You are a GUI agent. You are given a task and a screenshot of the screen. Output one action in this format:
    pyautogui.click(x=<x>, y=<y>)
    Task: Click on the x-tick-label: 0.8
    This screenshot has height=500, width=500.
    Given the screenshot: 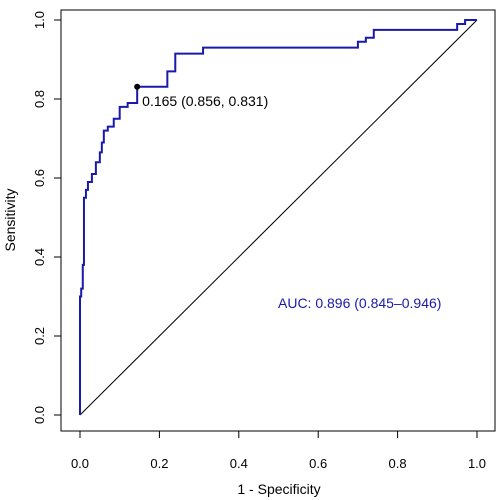 What is the action you would take?
    pyautogui.click(x=398, y=463)
    